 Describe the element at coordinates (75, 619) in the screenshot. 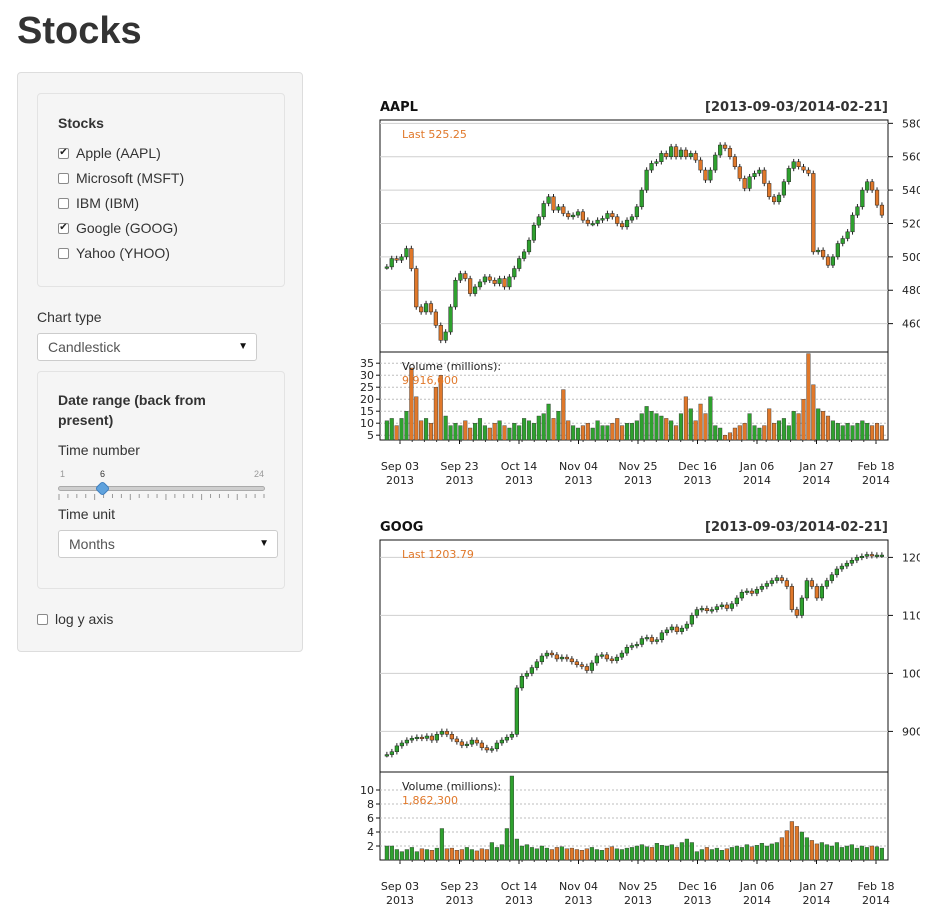

I see `log-y-checkbox: log y axis` at that location.